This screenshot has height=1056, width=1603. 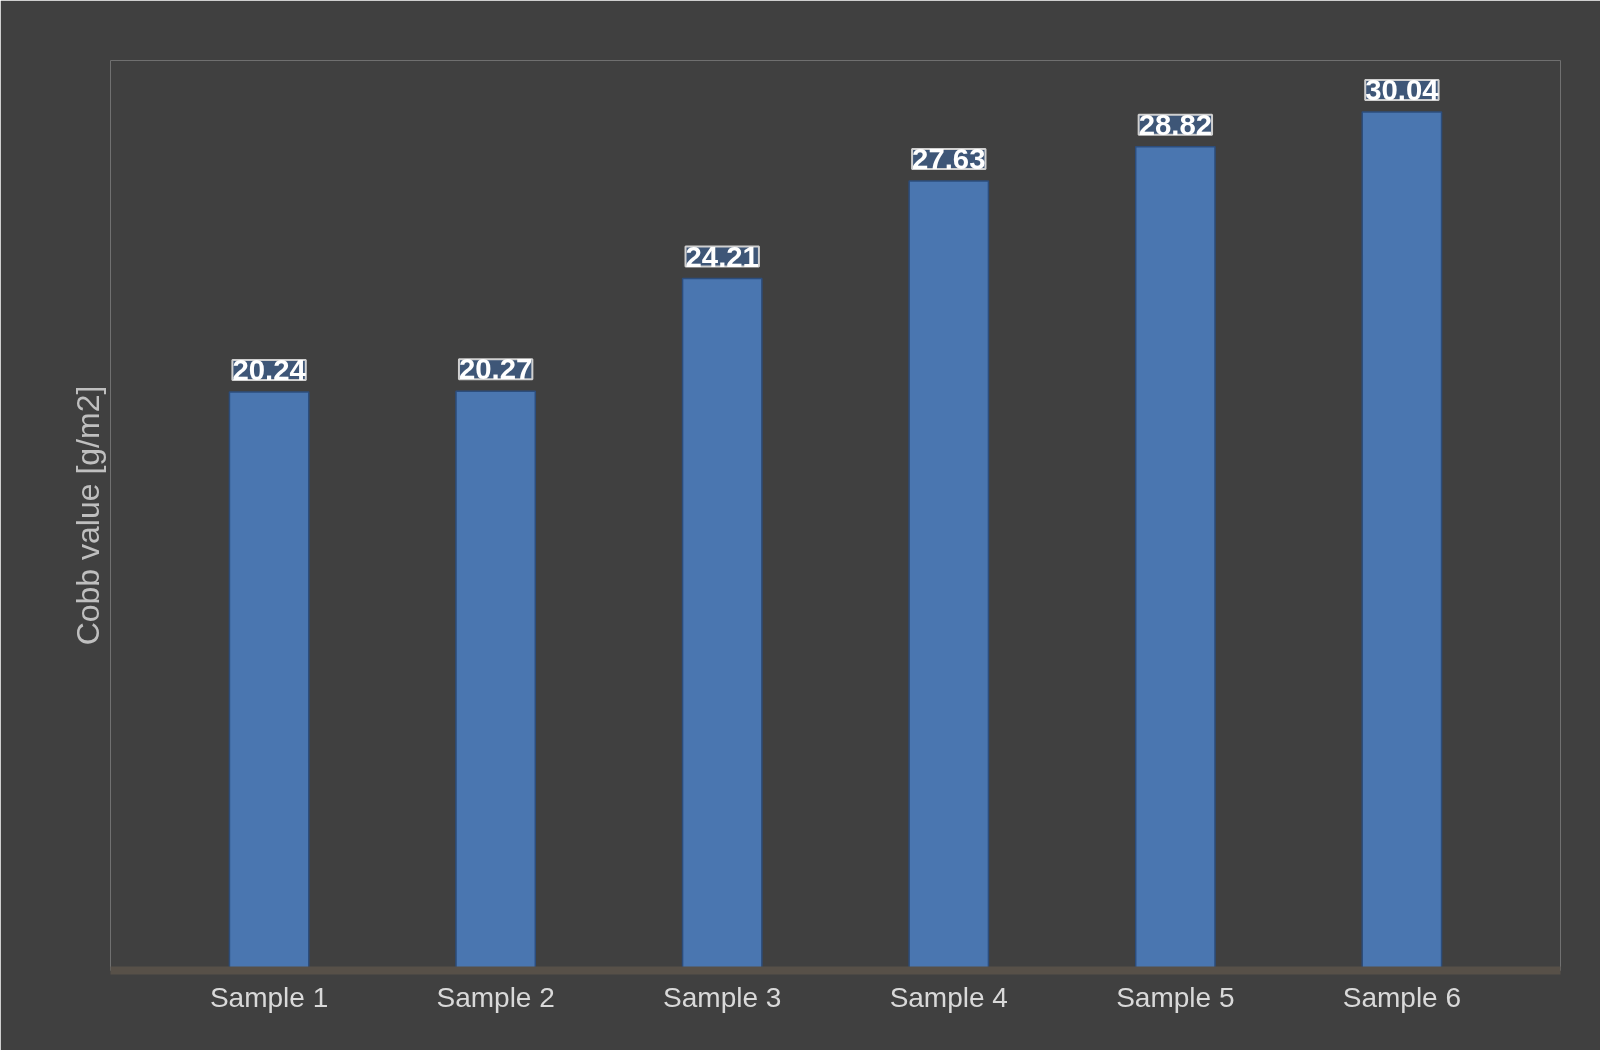 What do you see at coordinates (87, 515) in the screenshot?
I see `y-axis-title: Cobb value [g/m2]` at bounding box center [87, 515].